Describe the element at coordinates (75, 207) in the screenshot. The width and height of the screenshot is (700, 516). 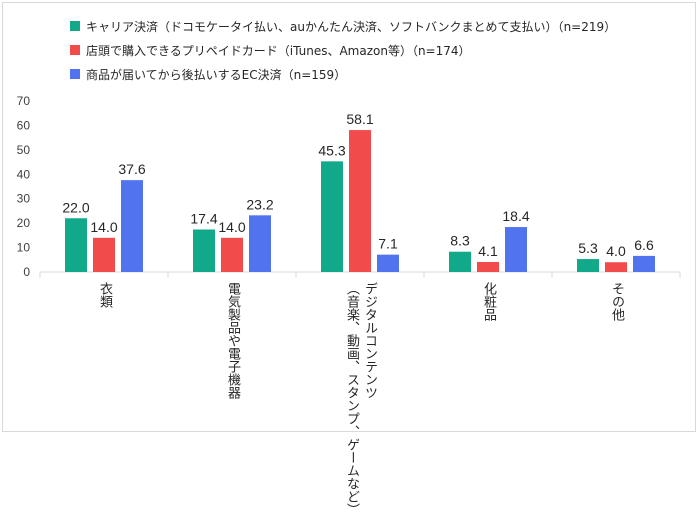
I see `data-label: 22.0` at that location.